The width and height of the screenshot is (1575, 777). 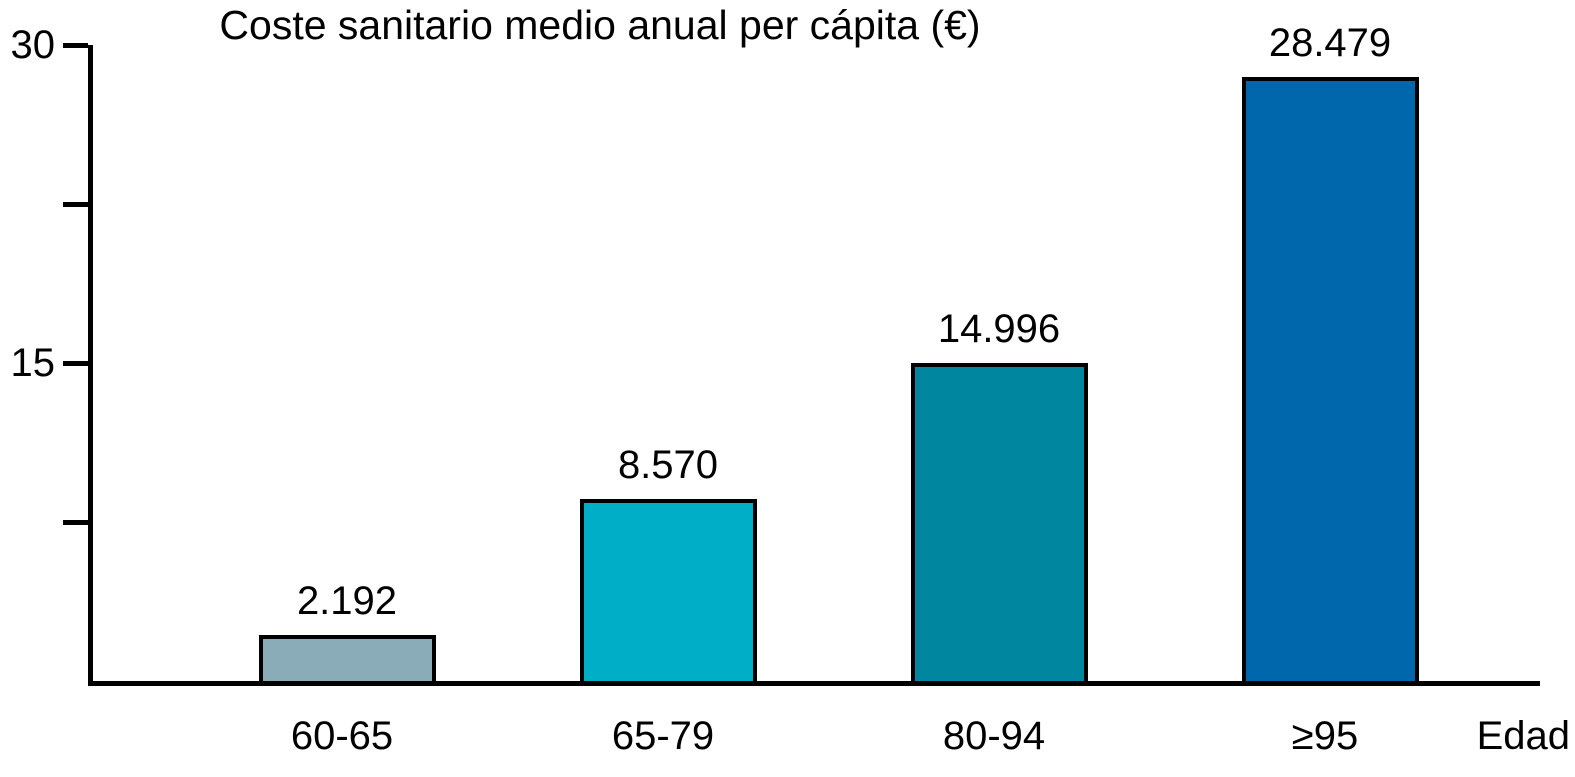 What do you see at coordinates (33, 45) in the screenshot?
I see `y-tick-label: 30` at bounding box center [33, 45].